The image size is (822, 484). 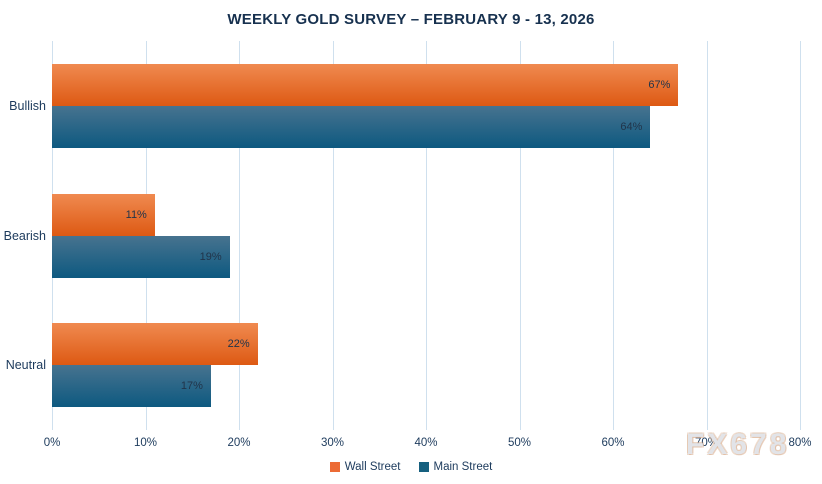 I want to click on bar-value-label: 22%, so click(x=238, y=344).